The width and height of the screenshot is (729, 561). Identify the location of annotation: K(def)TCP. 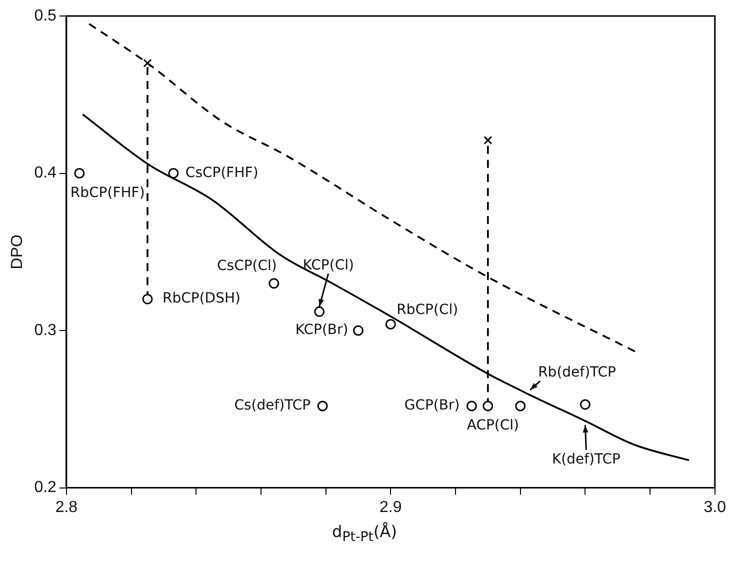
(586, 460).